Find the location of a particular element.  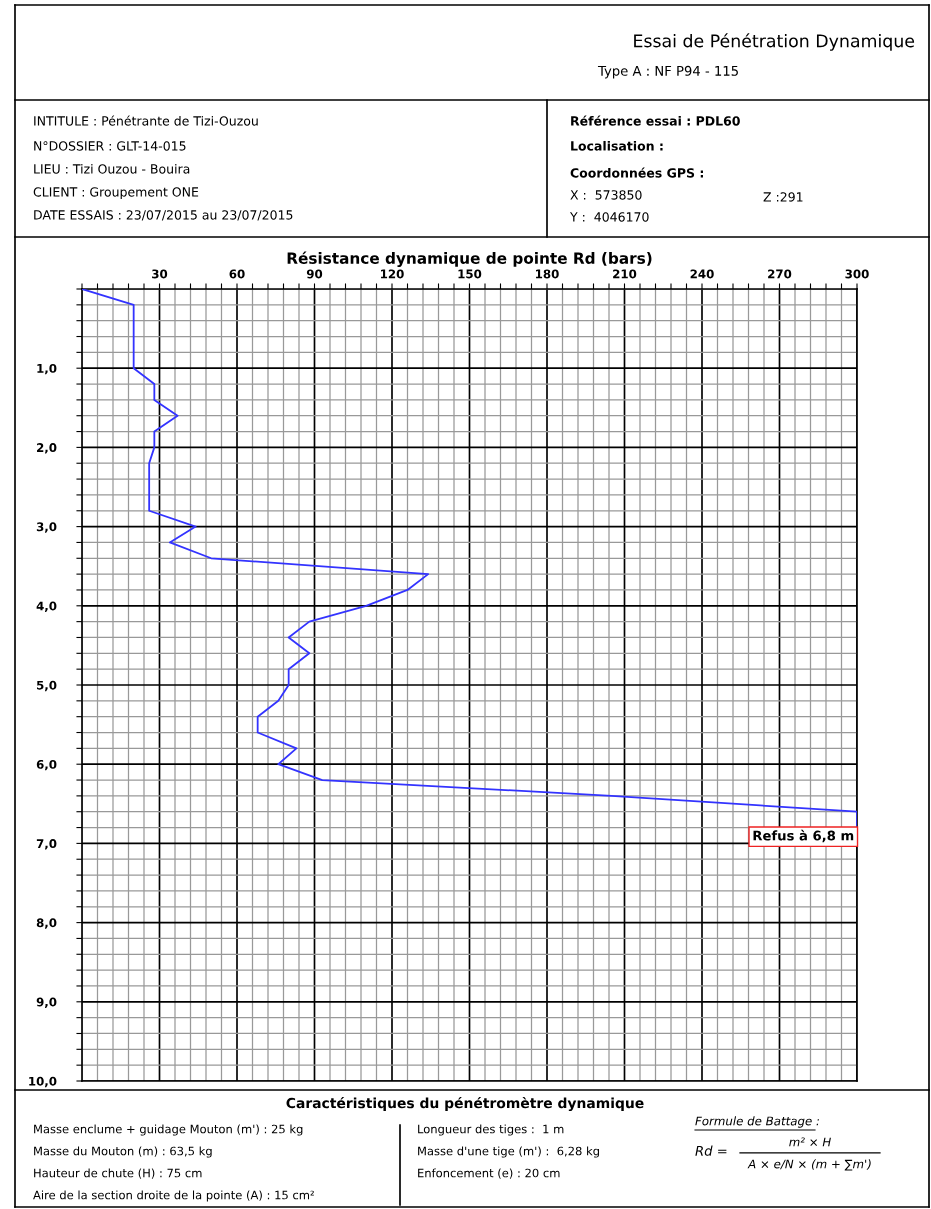

text: Y : 4046170 is located at coordinates (609, 217).